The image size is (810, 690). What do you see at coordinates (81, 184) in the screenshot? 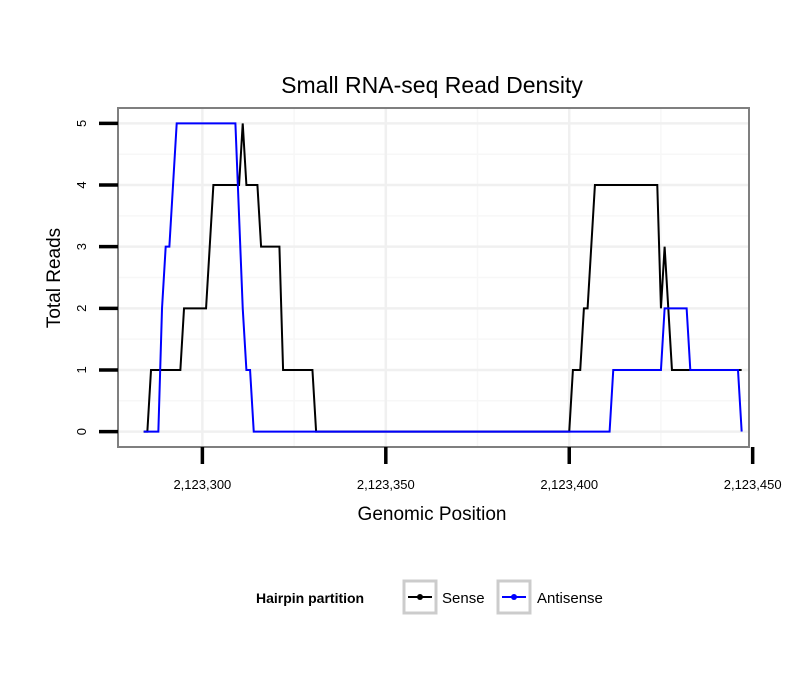
I see `y-tick-label: 4` at bounding box center [81, 184].